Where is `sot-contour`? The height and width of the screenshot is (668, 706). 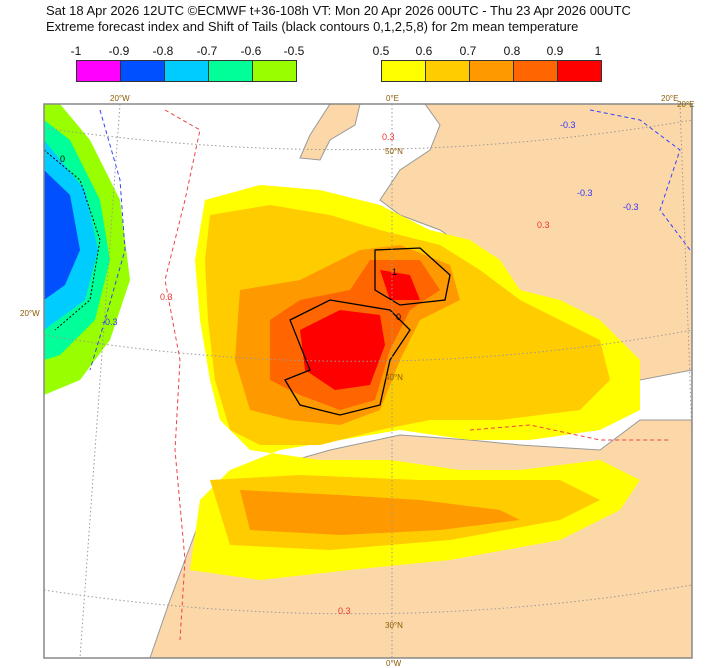
sot-contour is located at coordinates (367, 331).